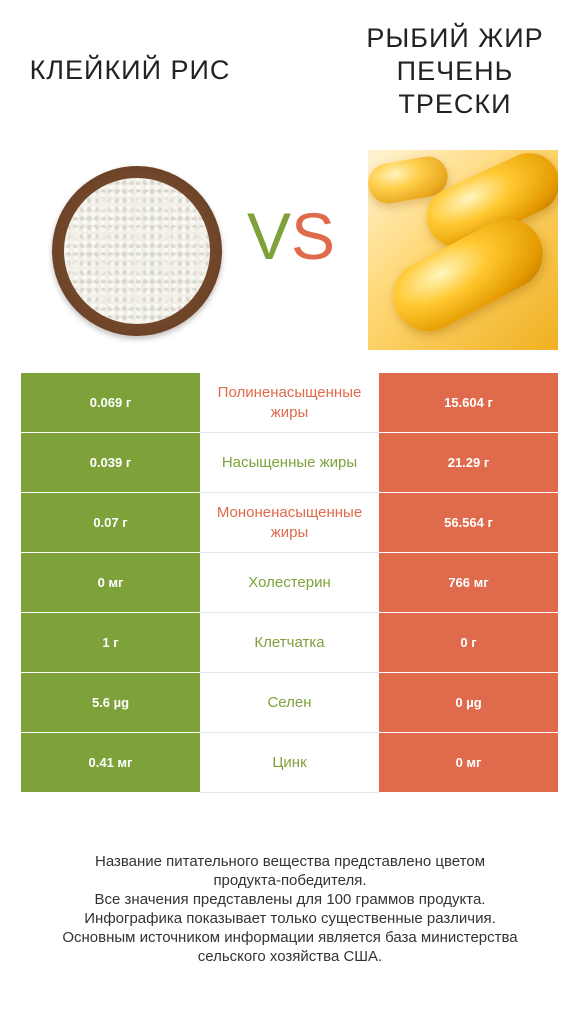  I want to click on table-row: 0.069 г Полиненасыщенные жиры 15.604 г, so click(289, 403).